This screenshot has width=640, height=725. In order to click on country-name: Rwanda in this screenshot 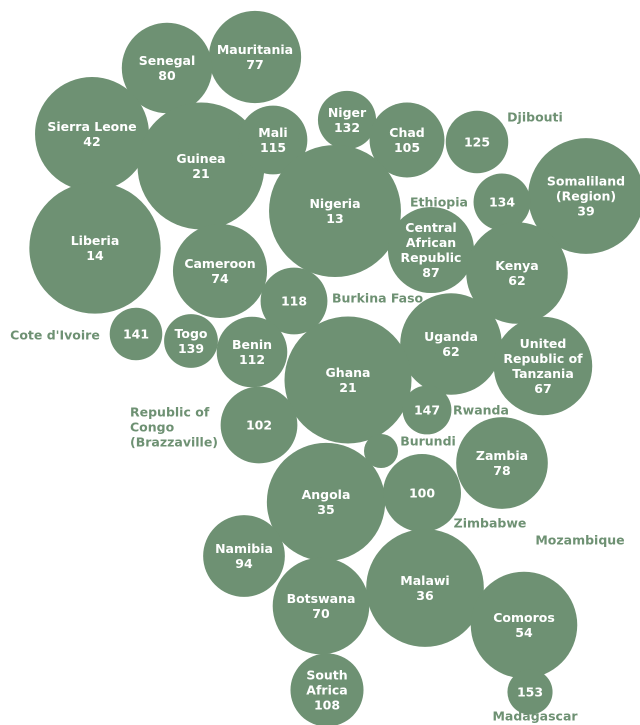, I will do `click(481, 410)`.